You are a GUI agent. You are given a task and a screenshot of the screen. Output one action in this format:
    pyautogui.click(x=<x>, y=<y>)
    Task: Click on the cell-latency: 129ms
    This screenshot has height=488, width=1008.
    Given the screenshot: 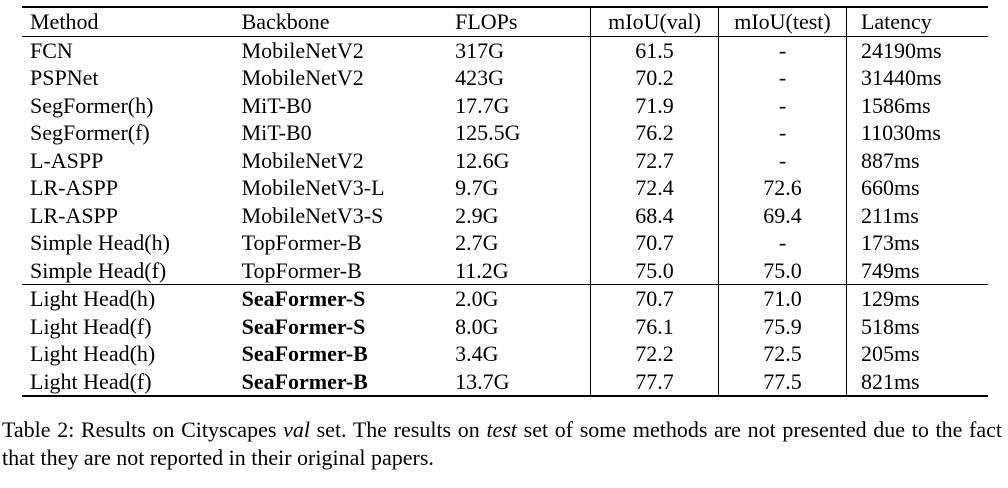 What is the action you would take?
    pyautogui.click(x=917, y=298)
    